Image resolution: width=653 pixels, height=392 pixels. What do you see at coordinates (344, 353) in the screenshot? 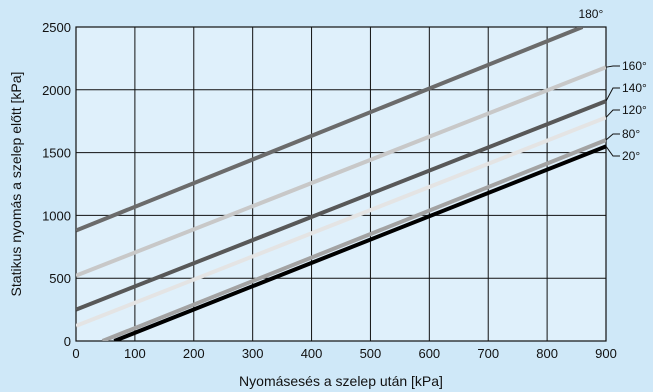
I see `x-tick-labels: 0 100 200 300 400 500 600 700 800 900` at bounding box center [344, 353].